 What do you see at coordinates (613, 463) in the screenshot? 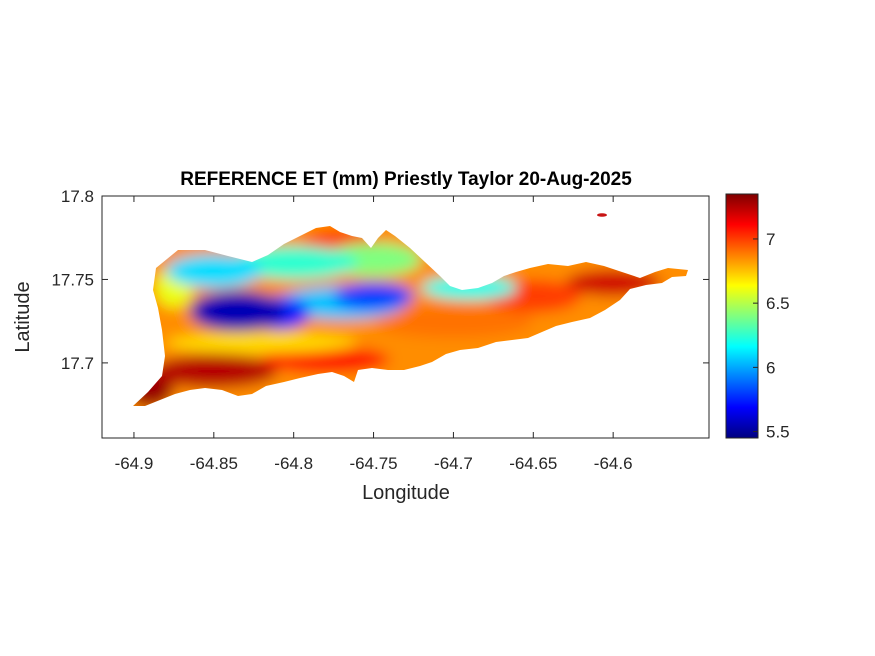
I see `x-tick-label: -64.6` at bounding box center [613, 463].